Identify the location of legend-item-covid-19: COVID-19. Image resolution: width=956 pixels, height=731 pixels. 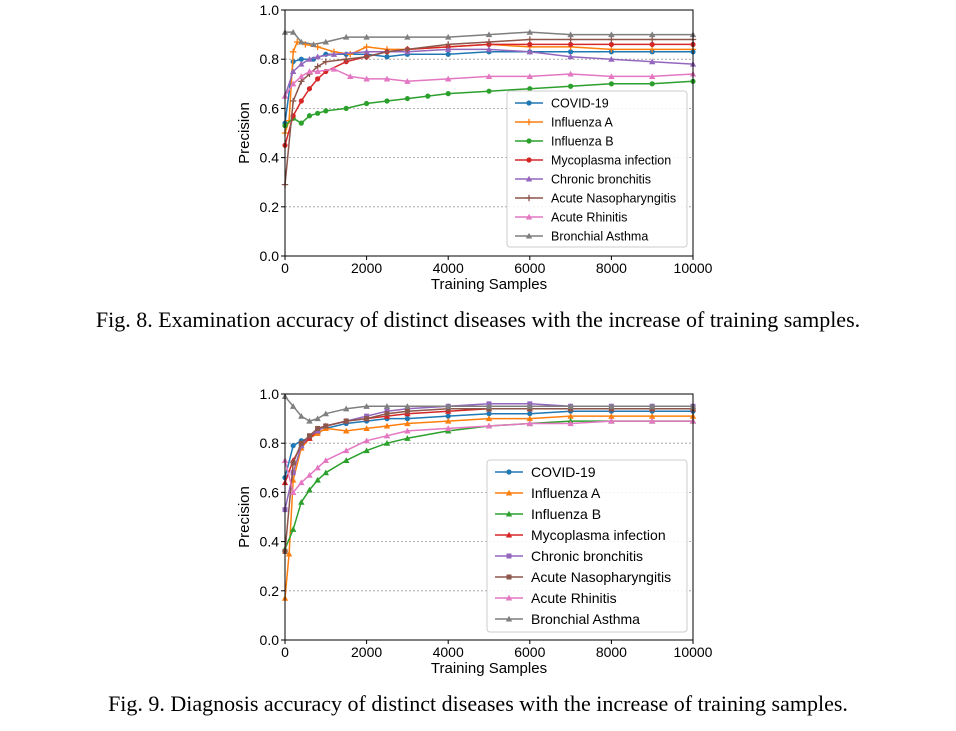
(562, 104).